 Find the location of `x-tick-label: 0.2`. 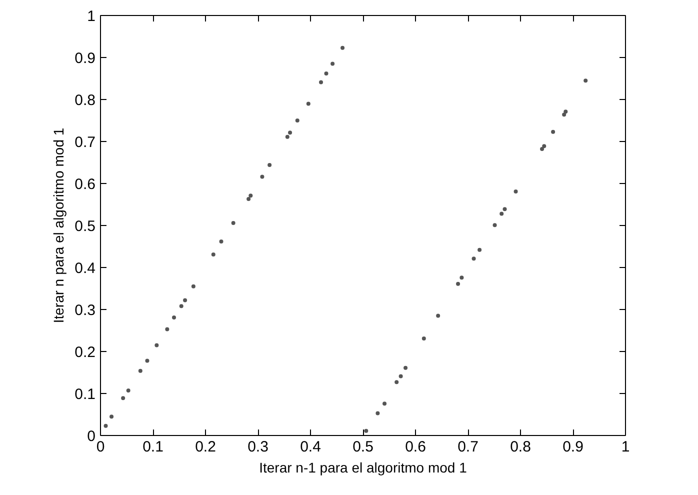

x-tick-label: 0.2 is located at coordinates (205, 447).